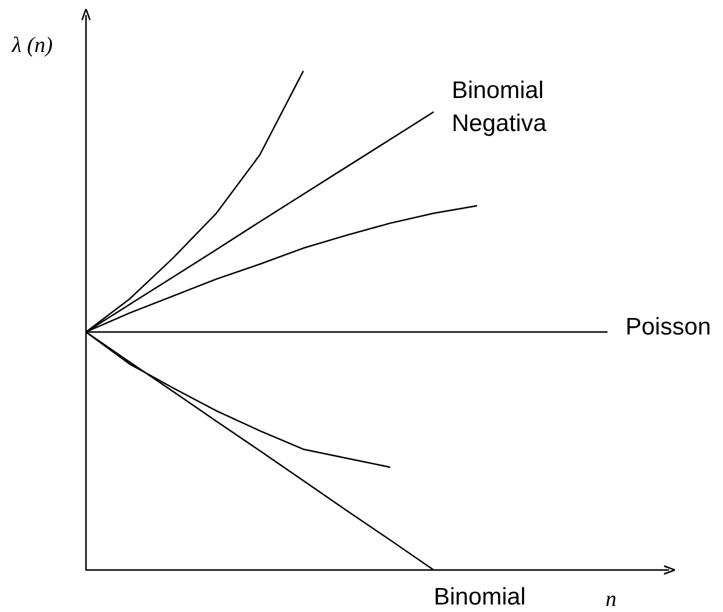 The width and height of the screenshot is (723, 612). Describe the element at coordinates (668, 327) in the screenshot. I see `series-label: Poisson` at that location.